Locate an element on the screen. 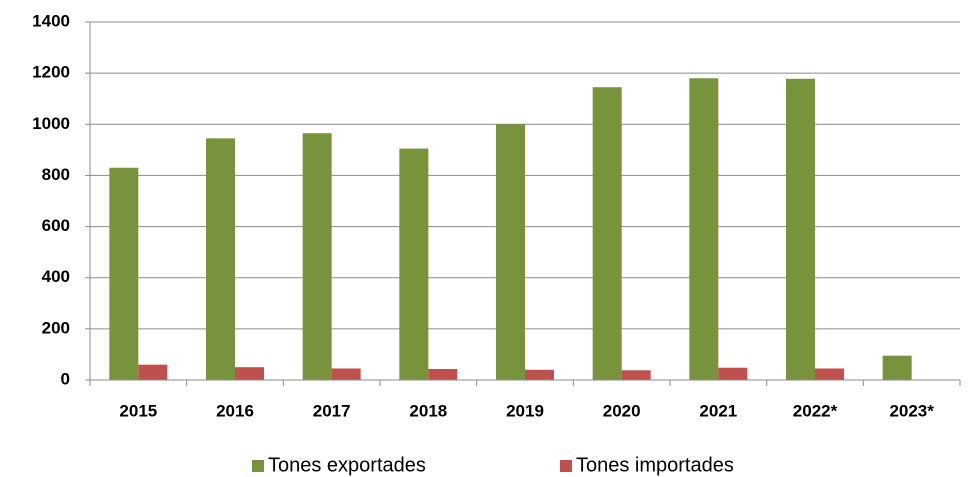 The image size is (977, 477). x-tick-label: 2022* is located at coordinates (815, 410).